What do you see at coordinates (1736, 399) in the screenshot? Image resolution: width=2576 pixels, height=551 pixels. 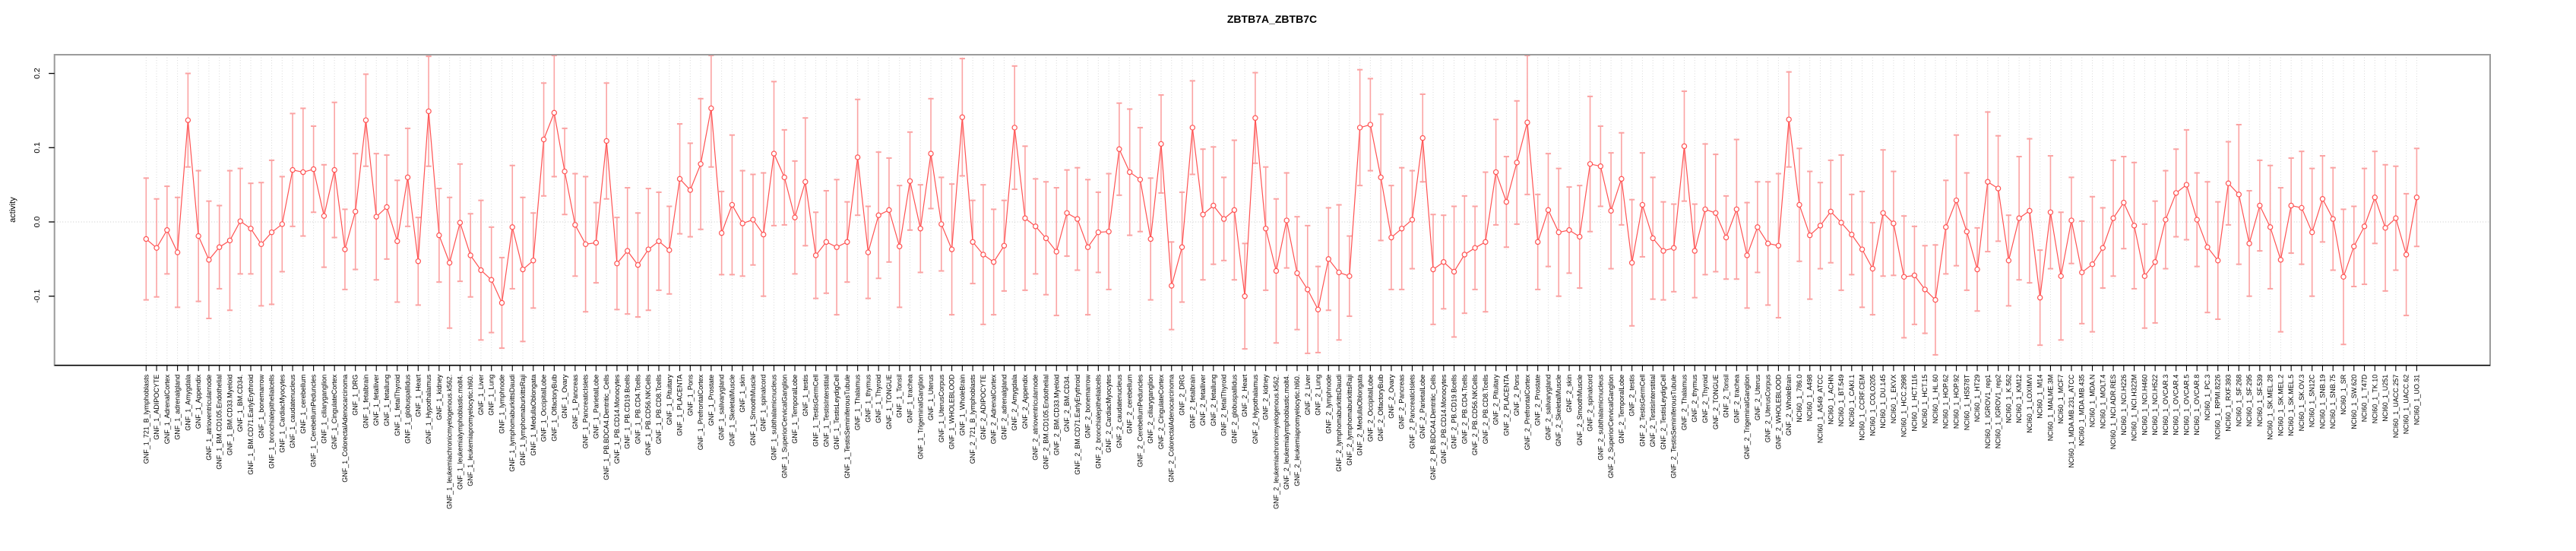 I see `x-tick-label: GNF_2_trachea` at bounding box center [1736, 399].